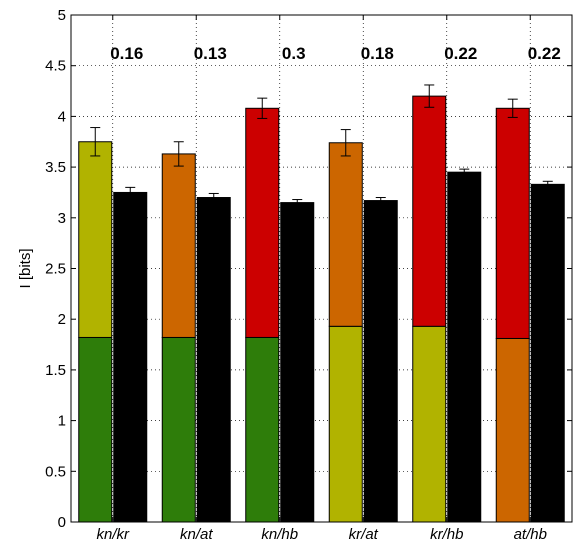 This screenshot has width=578, height=544. Describe the element at coordinates (210, 53) in the screenshot. I see `annotation-label: 0.13` at that location.